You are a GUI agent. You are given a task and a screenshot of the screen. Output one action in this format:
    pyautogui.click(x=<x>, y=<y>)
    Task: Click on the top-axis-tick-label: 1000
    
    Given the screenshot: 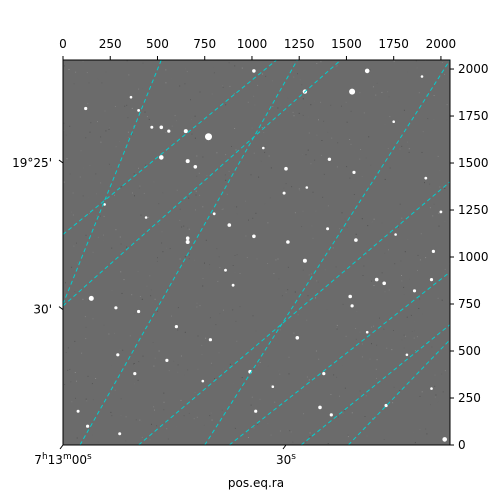 What is the action you would take?
    pyautogui.click(x=252, y=44)
    